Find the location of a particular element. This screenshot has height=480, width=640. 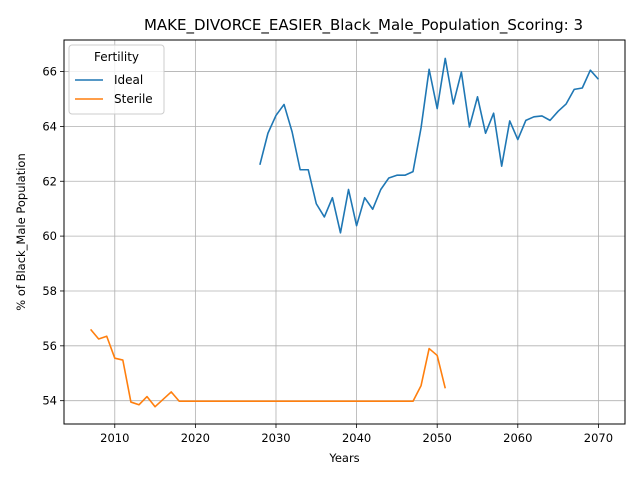

legend-box is located at coordinates (116, 79).